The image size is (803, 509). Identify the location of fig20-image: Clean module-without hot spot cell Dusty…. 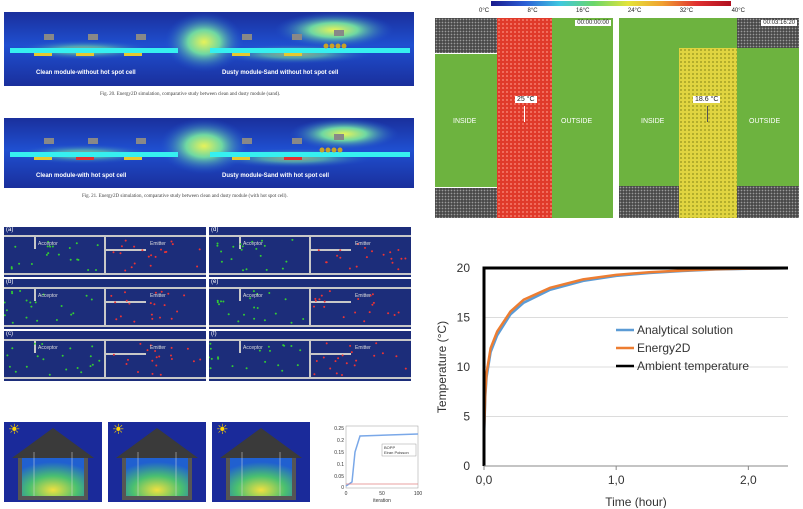
(209, 49).